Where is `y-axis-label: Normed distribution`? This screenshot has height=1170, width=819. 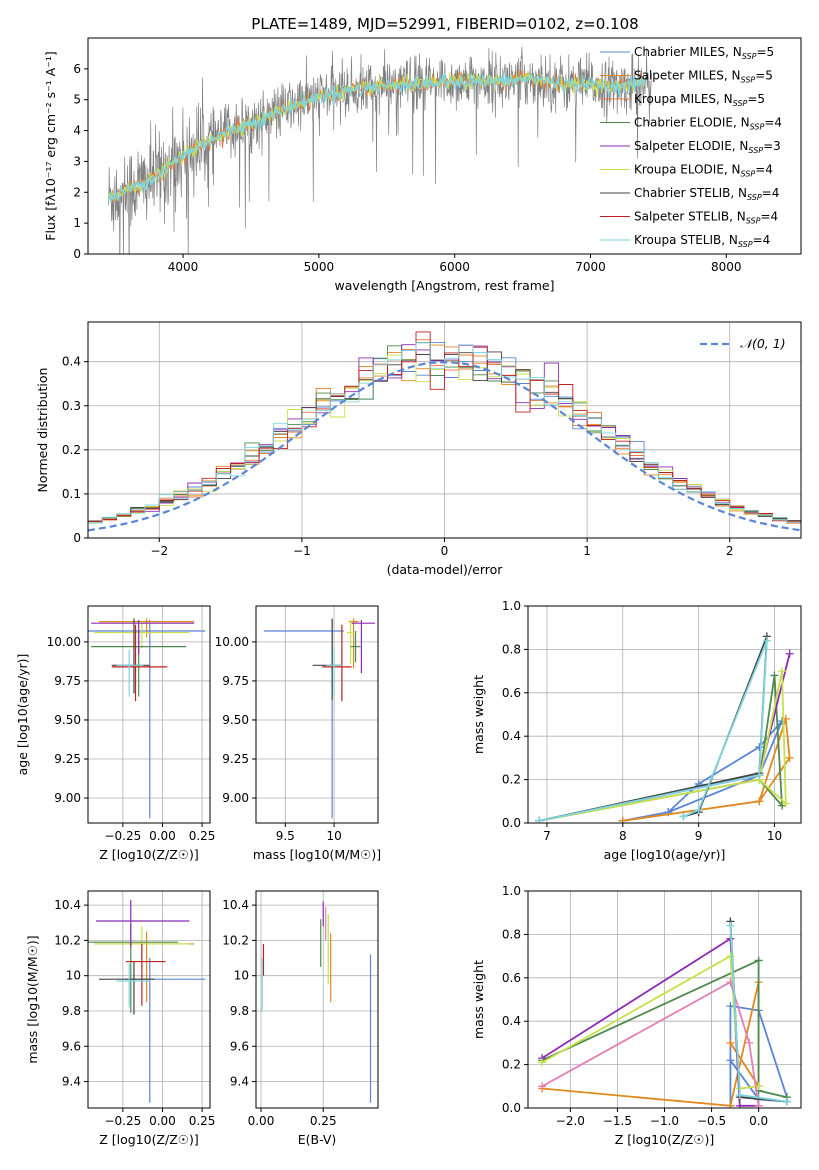 y-axis-label: Normed distribution is located at coordinates (42, 430).